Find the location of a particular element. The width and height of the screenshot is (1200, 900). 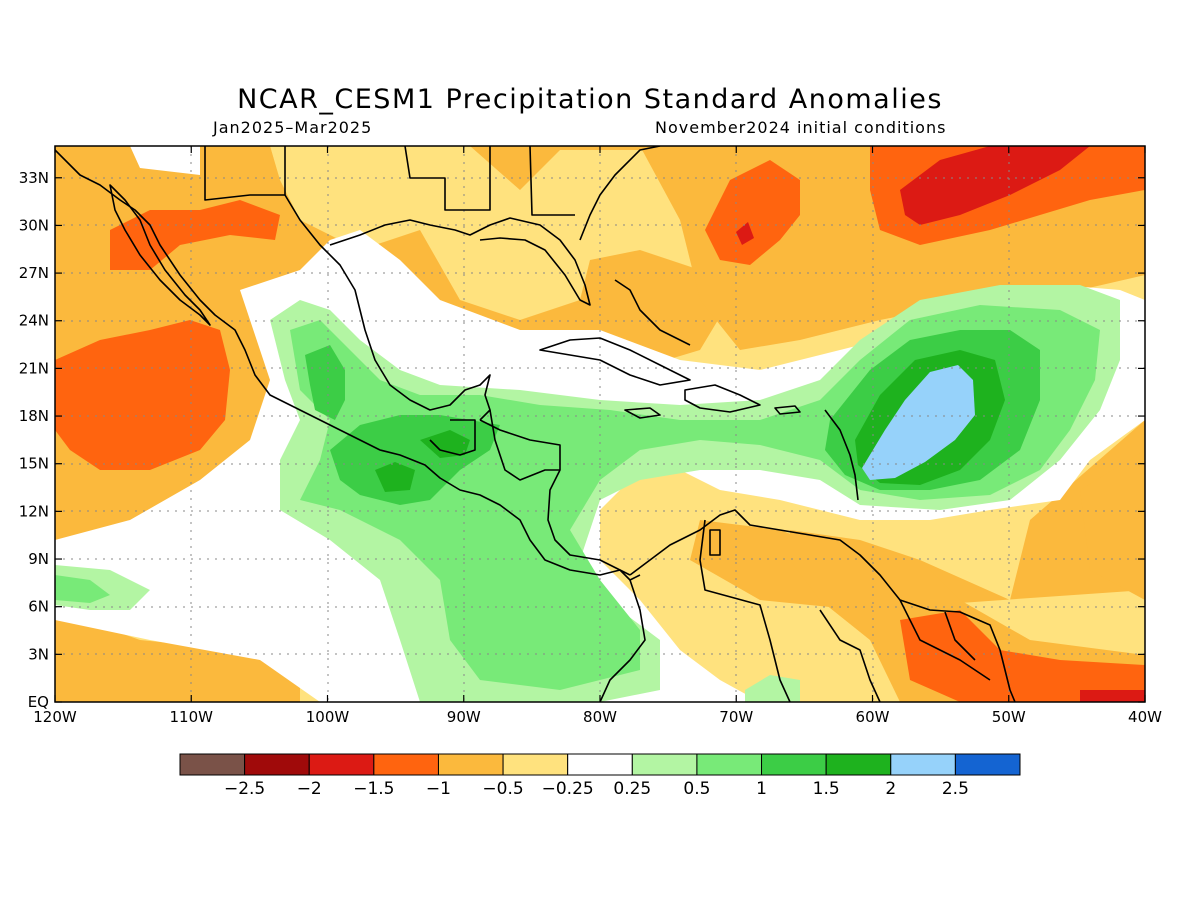

colorbar-label: −2.5 is located at coordinates (244, 789).